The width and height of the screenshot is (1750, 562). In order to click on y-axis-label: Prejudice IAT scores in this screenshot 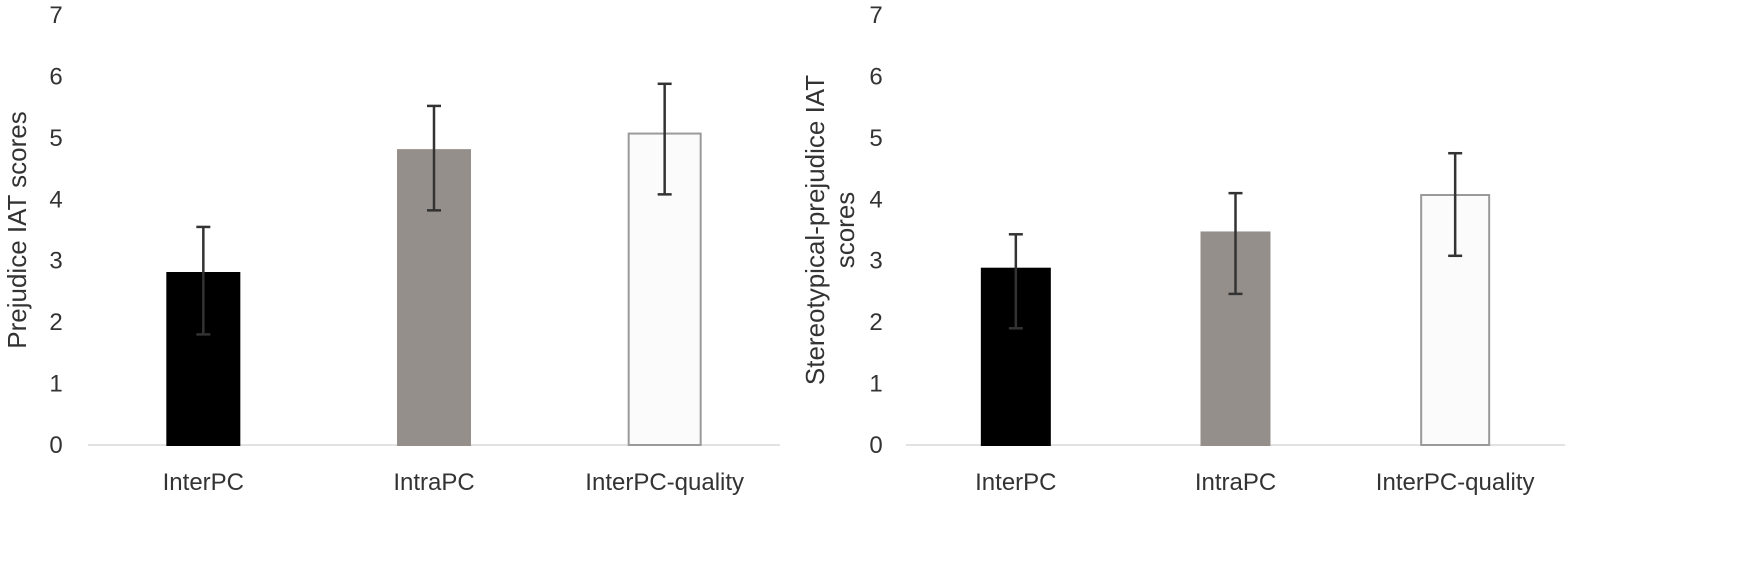, I will do `click(17, 229)`.